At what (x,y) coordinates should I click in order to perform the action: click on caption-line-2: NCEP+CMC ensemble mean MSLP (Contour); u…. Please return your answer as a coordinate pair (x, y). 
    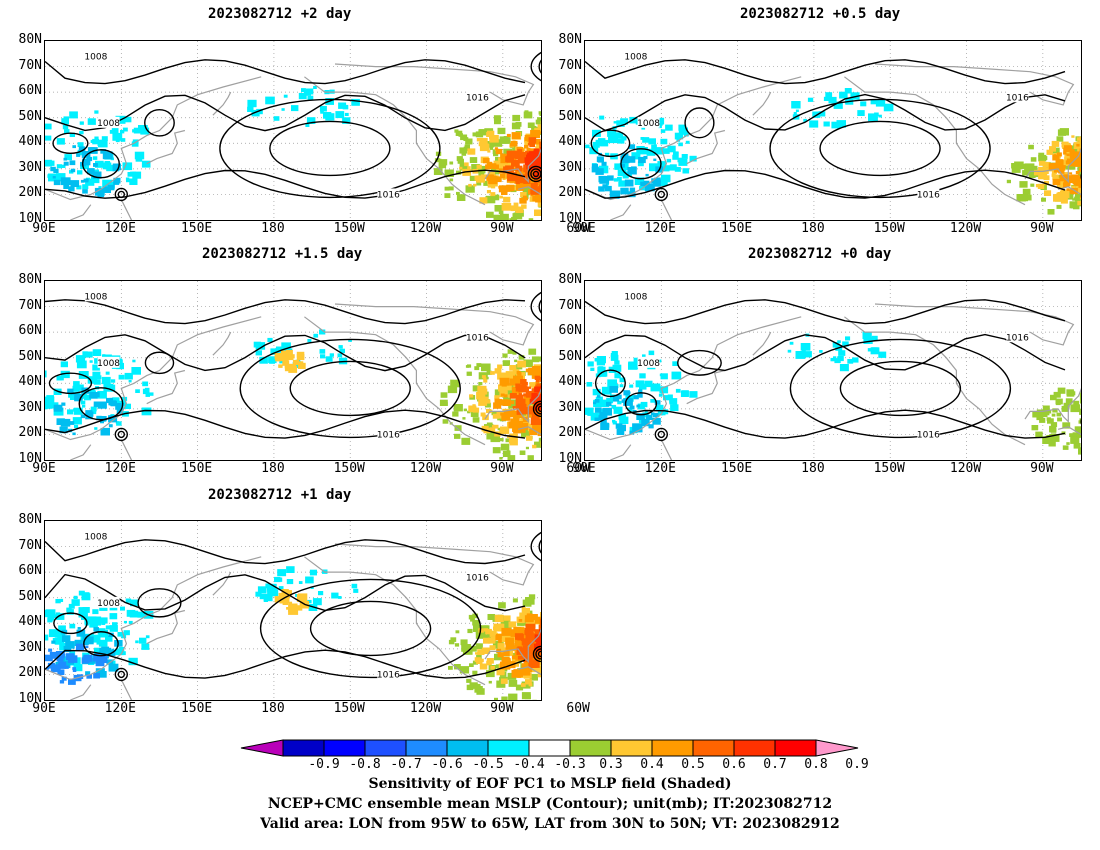
    Looking at the image, I should click on (550, 804).